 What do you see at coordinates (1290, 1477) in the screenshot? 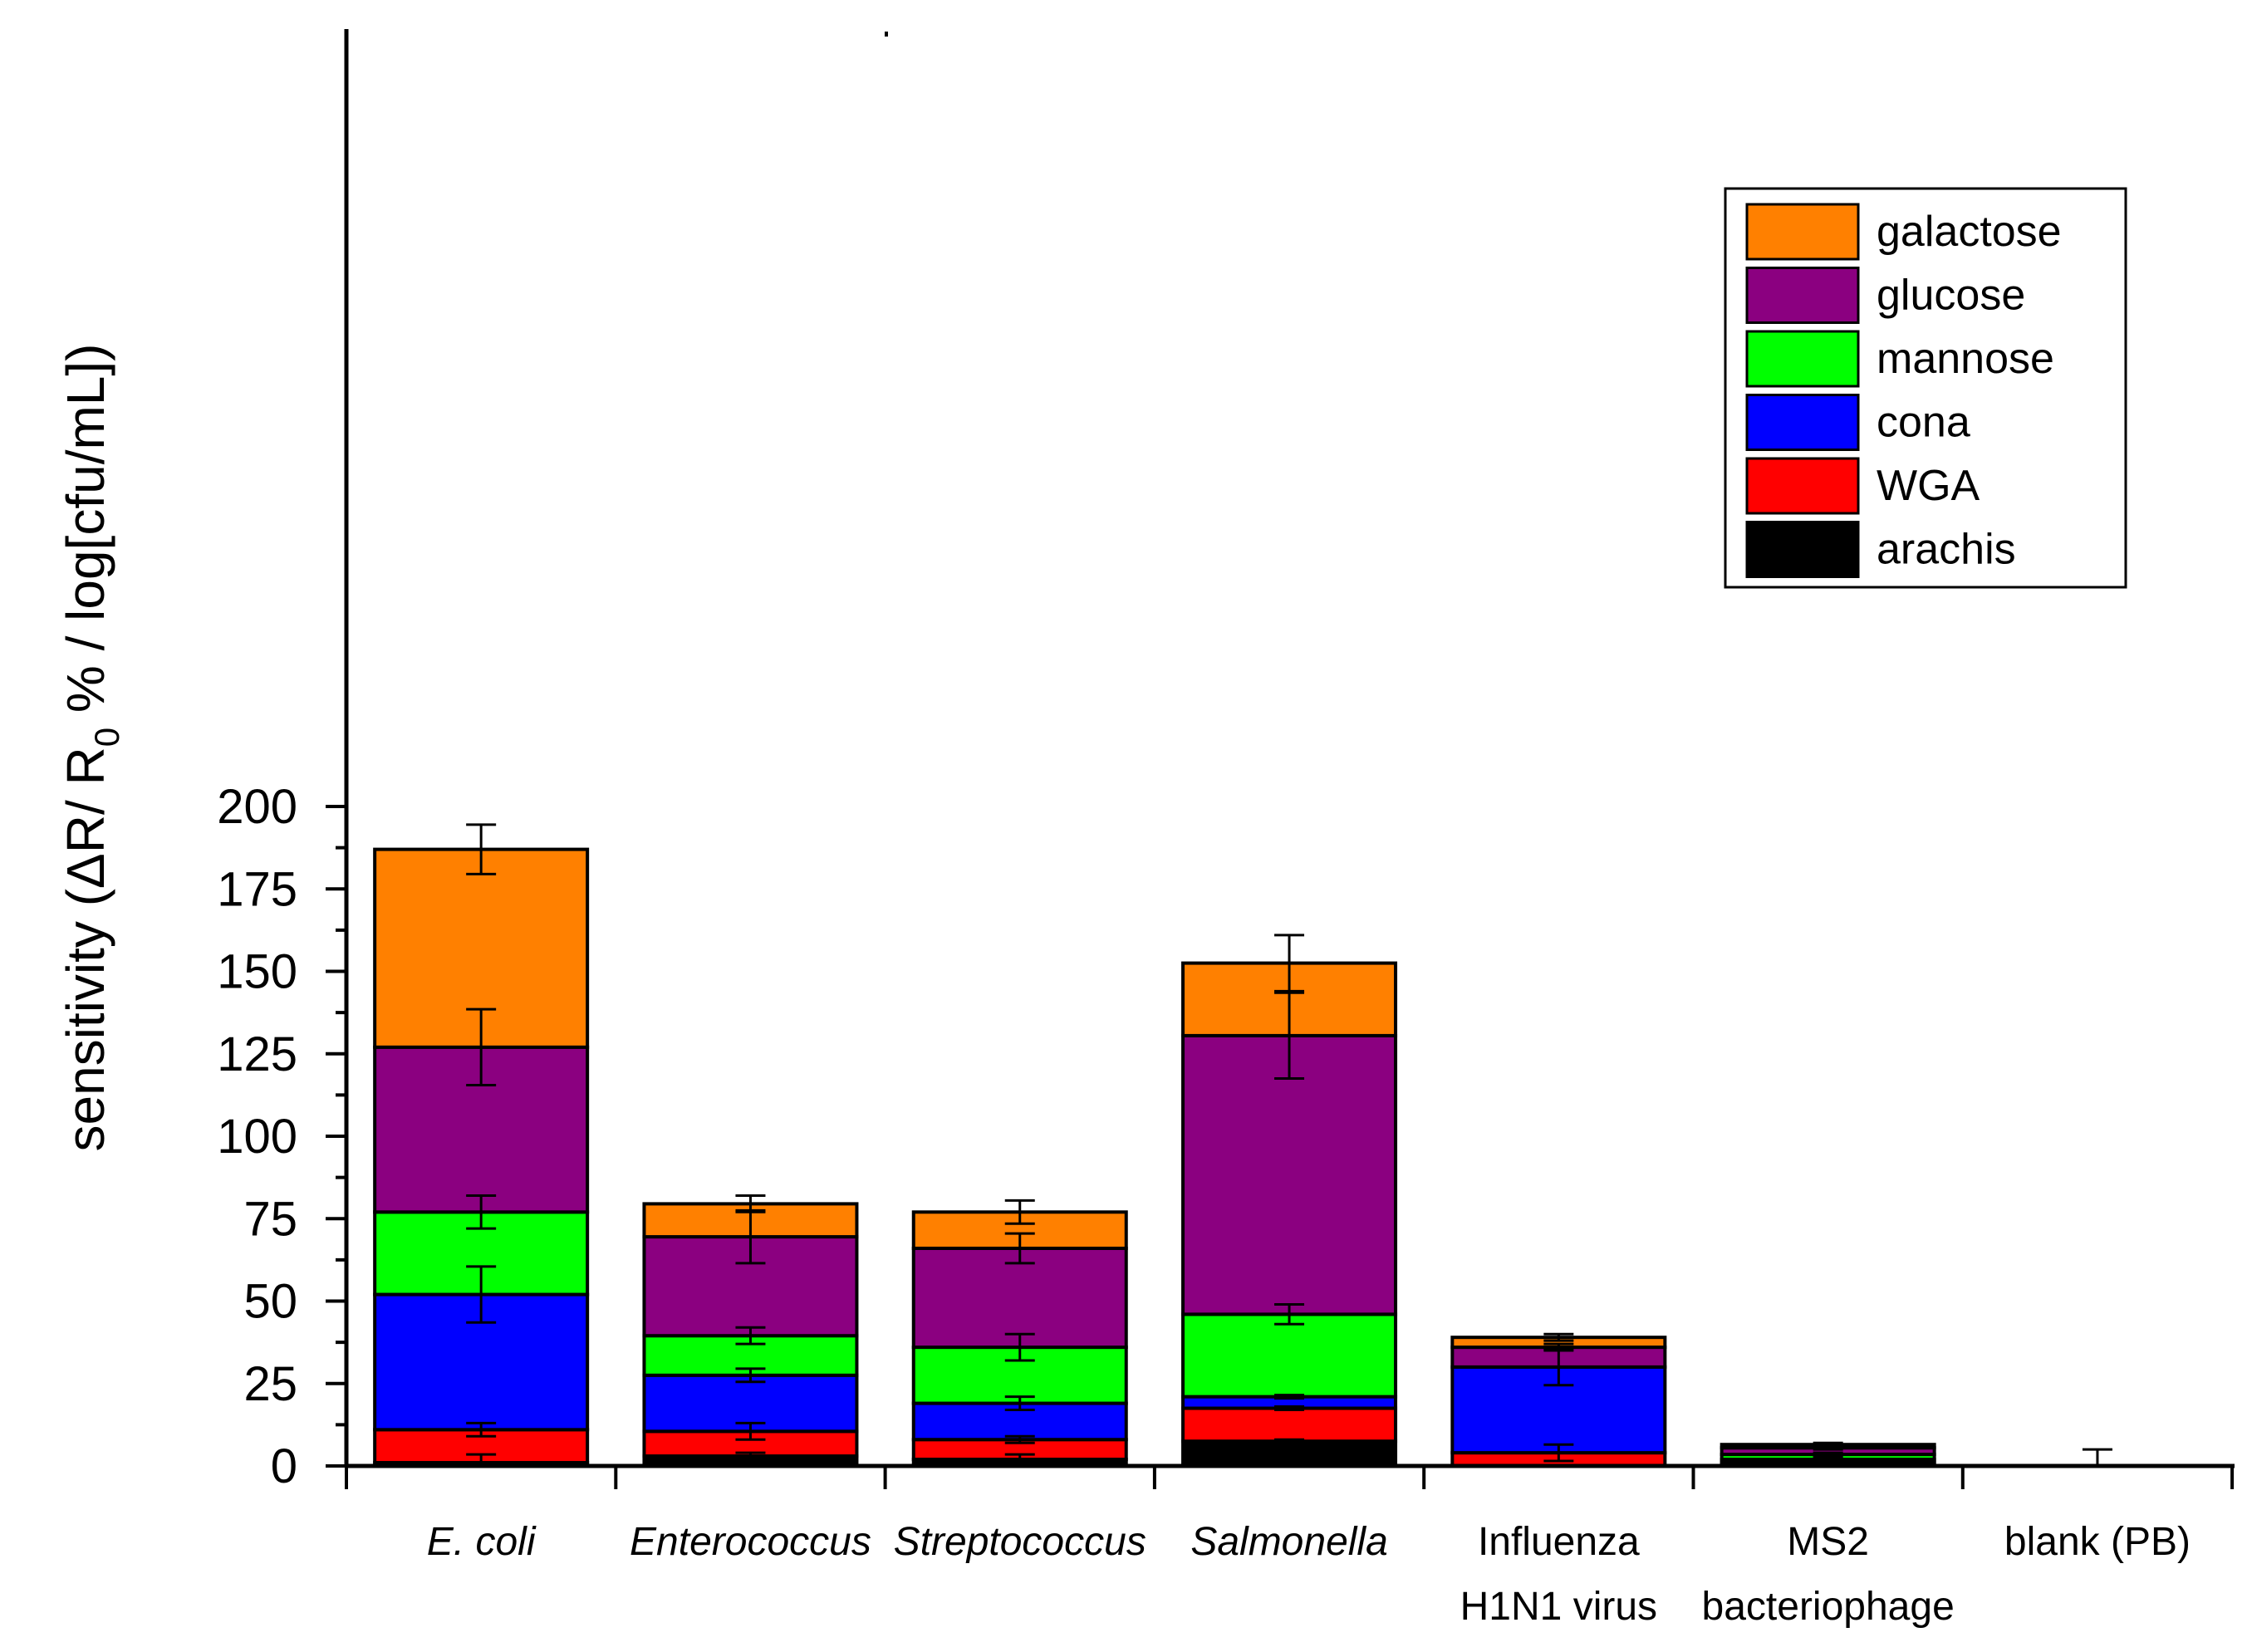
I see `x-ticks-layer` at bounding box center [1290, 1477].